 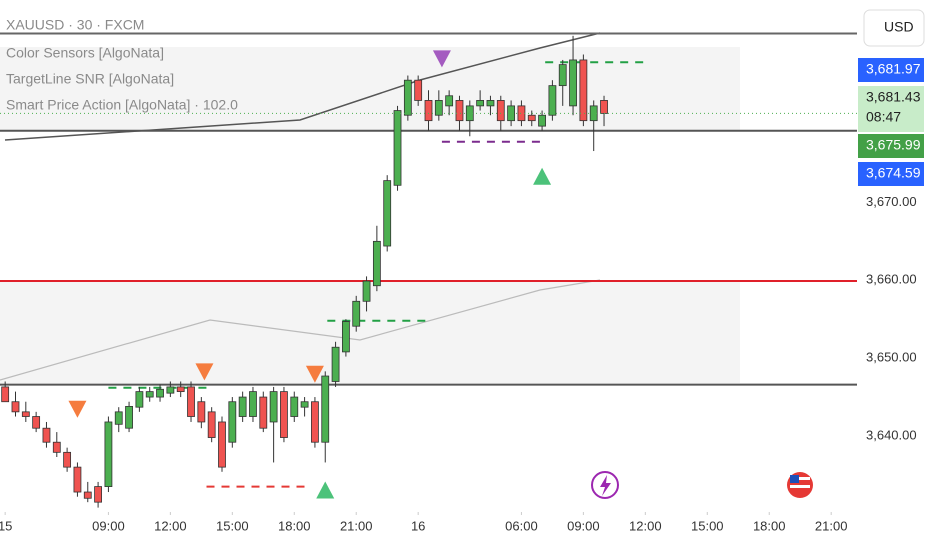 I want to click on x-tick-label: 06:00, so click(x=521, y=525).